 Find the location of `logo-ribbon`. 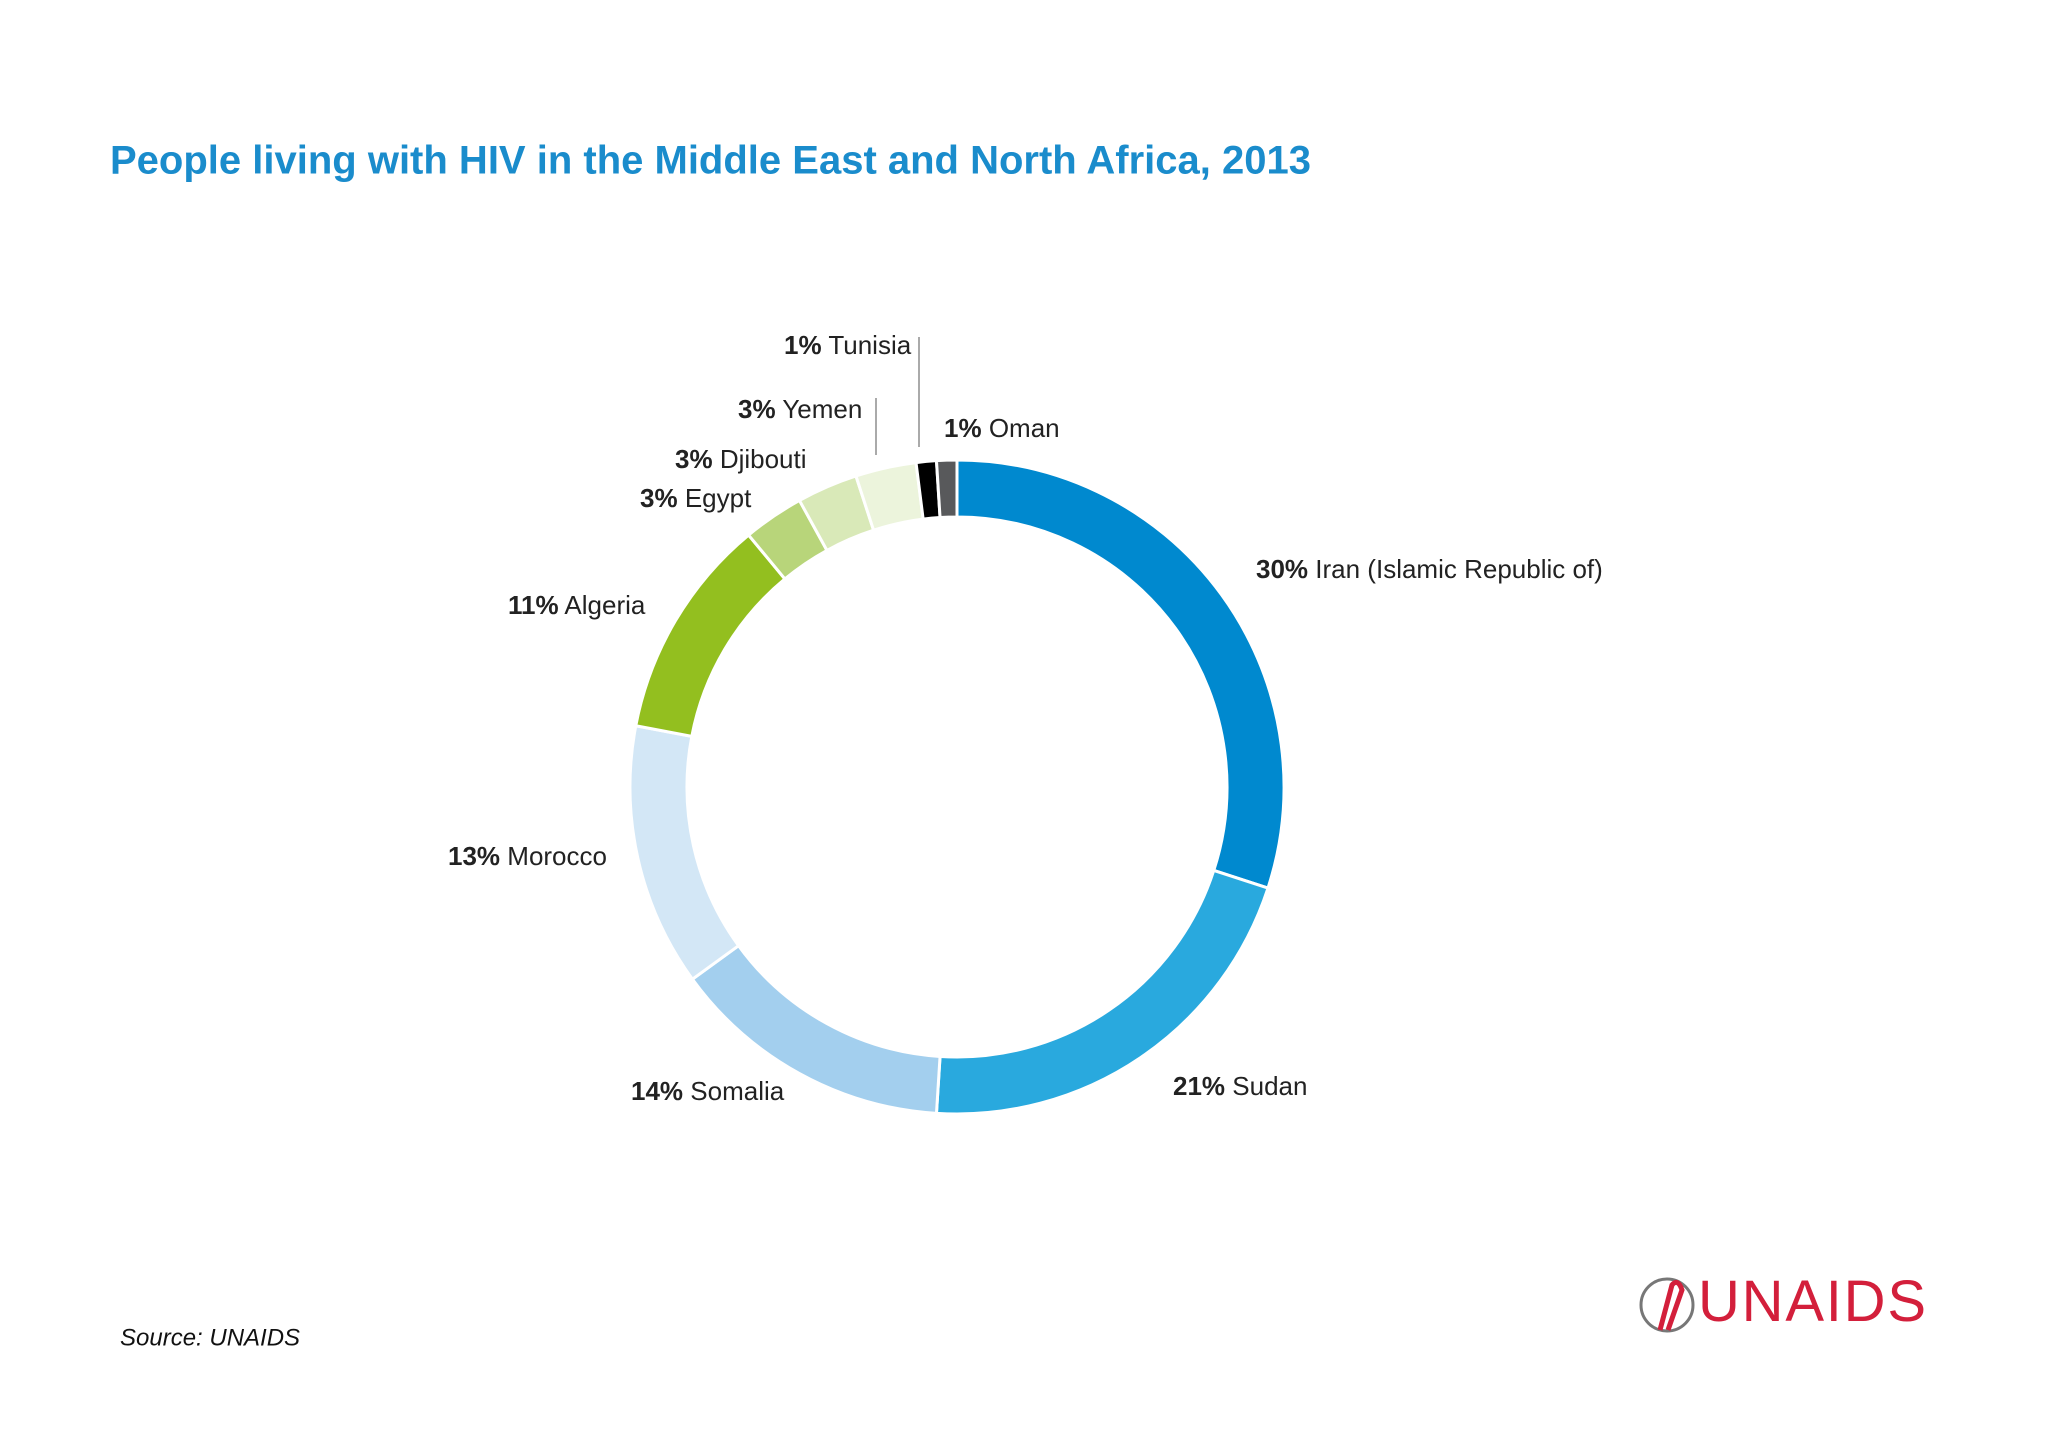

logo-ribbon is located at coordinates (1671, 1305).